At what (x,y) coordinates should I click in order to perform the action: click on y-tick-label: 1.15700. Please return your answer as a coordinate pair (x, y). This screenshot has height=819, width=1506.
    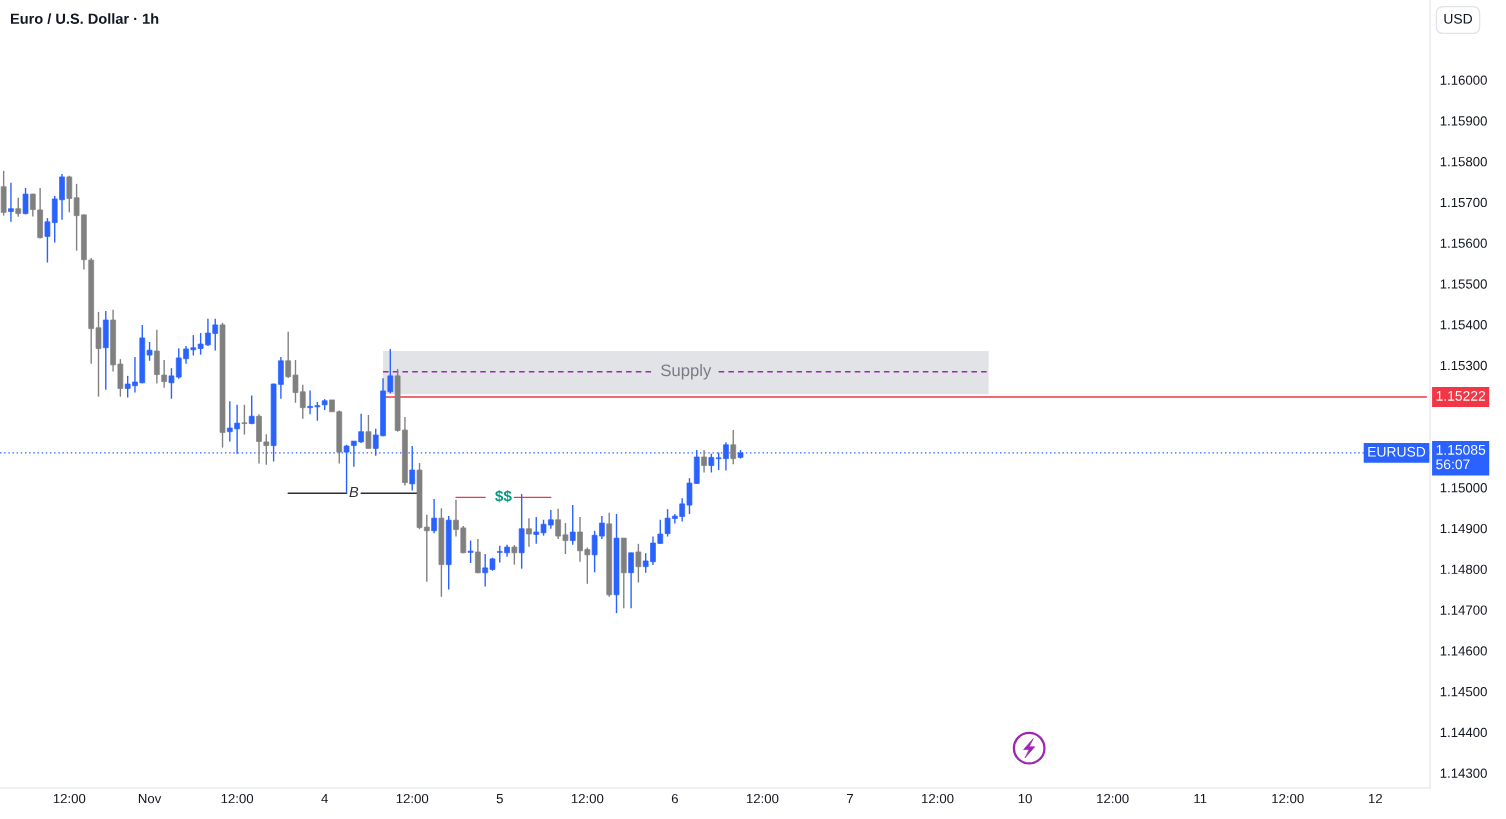
    Looking at the image, I should click on (1463, 202).